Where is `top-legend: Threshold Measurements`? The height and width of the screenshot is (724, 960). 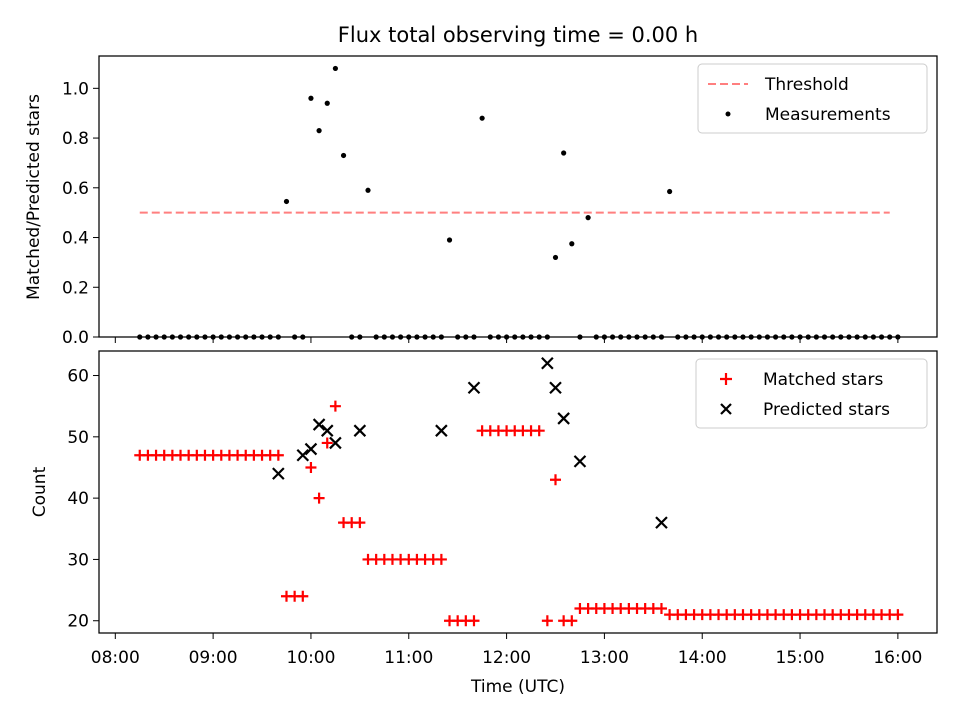
top-legend: Threshold Measurements is located at coordinates (812, 98).